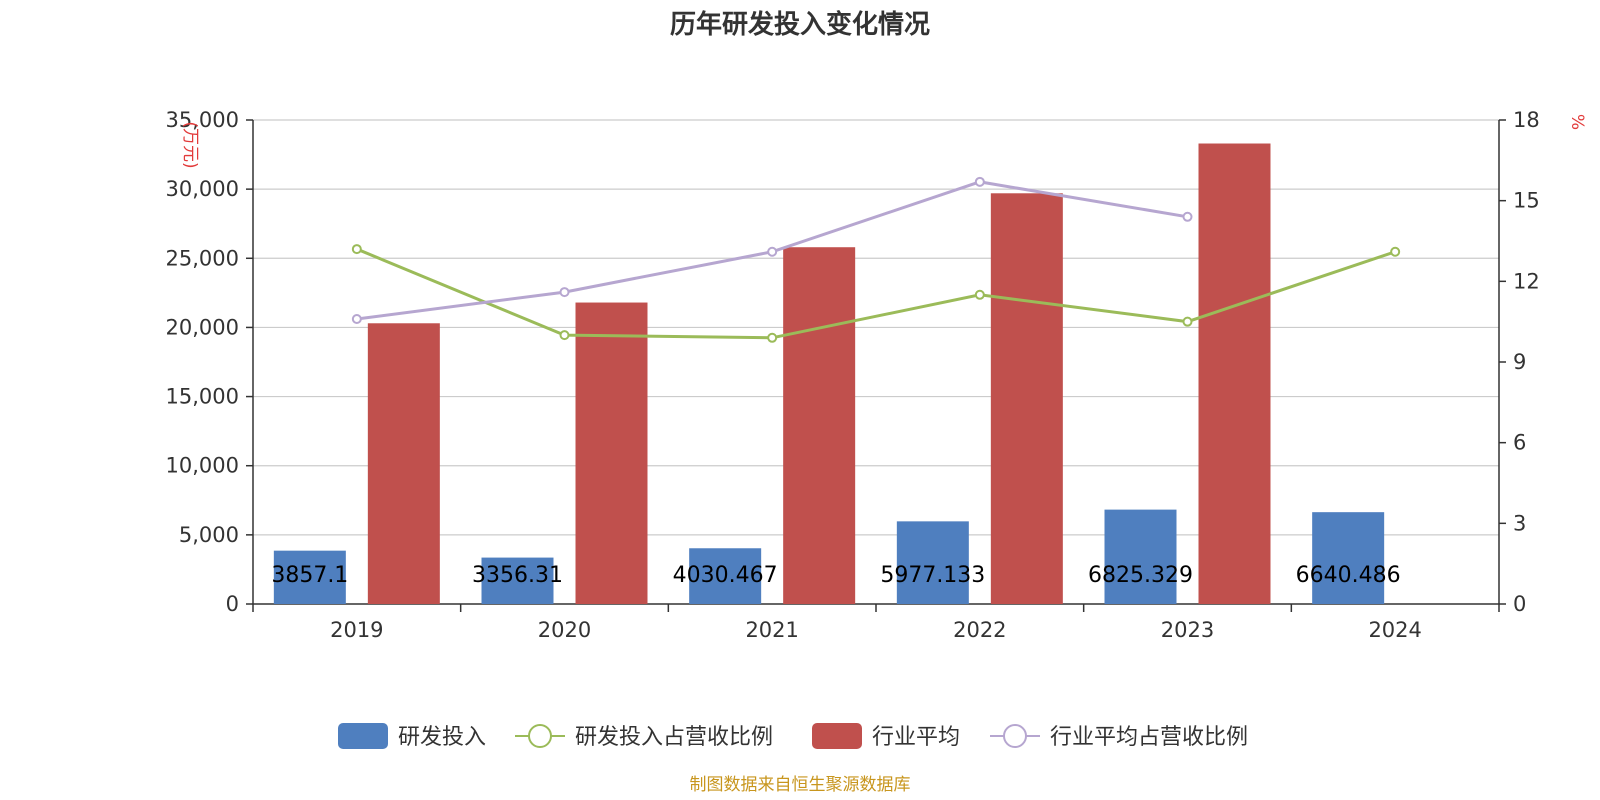 The image size is (1600, 800). Describe the element at coordinates (190, 144) in the screenshot. I see `left-axis-unit: (万元)` at that location.